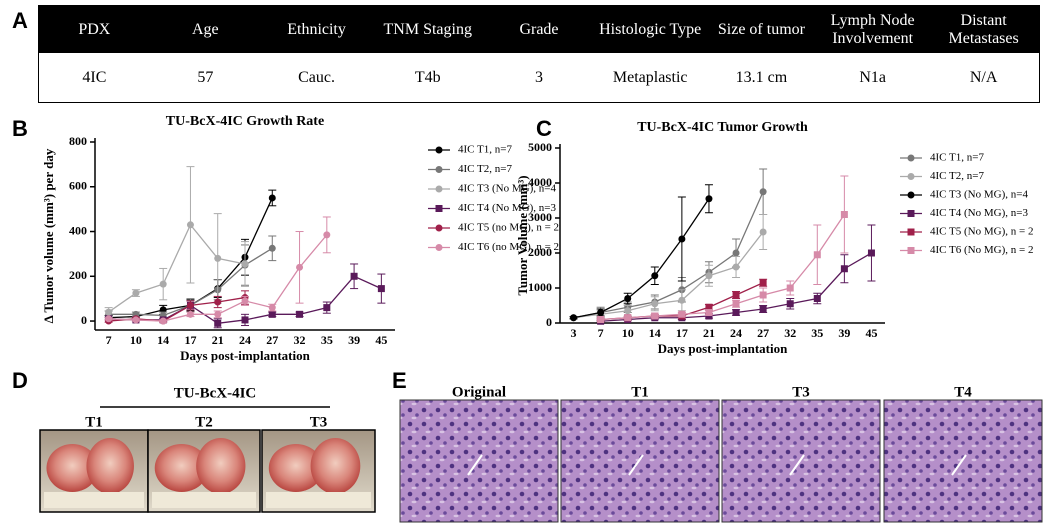 The width and height of the screenshot is (1050, 525). What do you see at coordinates (163, 340) in the screenshot?
I see `x-tick-label: 14` at bounding box center [163, 340].